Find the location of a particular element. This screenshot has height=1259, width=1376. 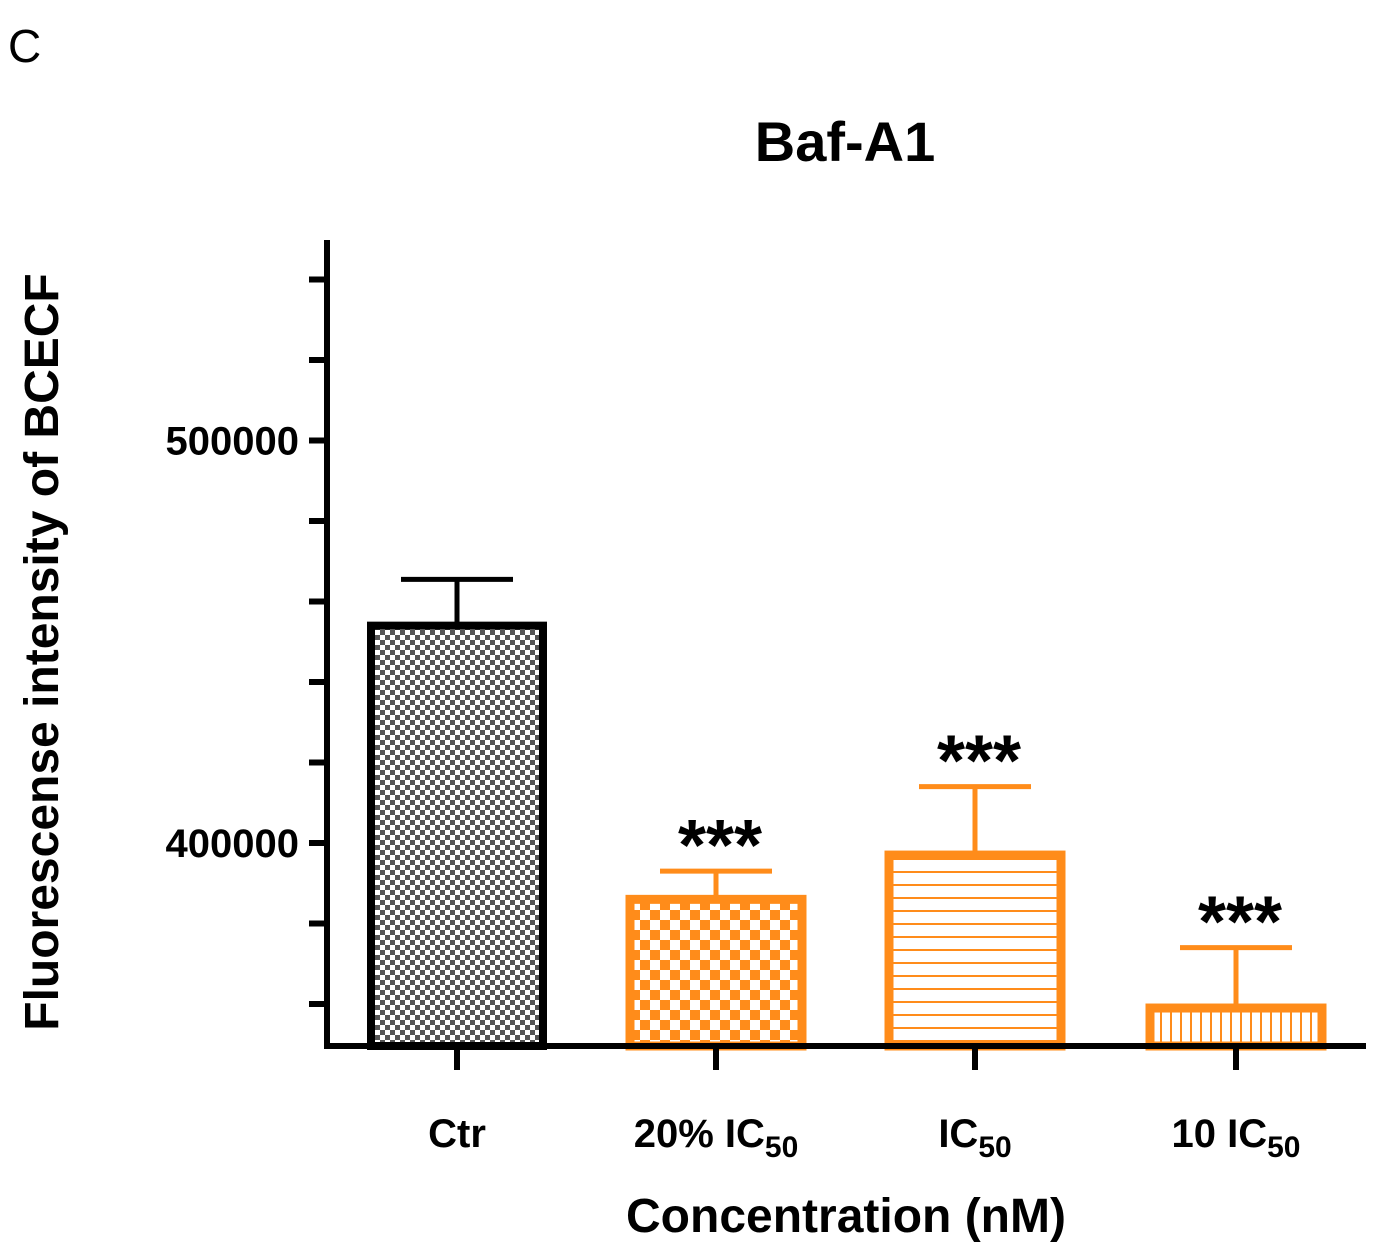

panel-label: C is located at coordinates (24, 46).